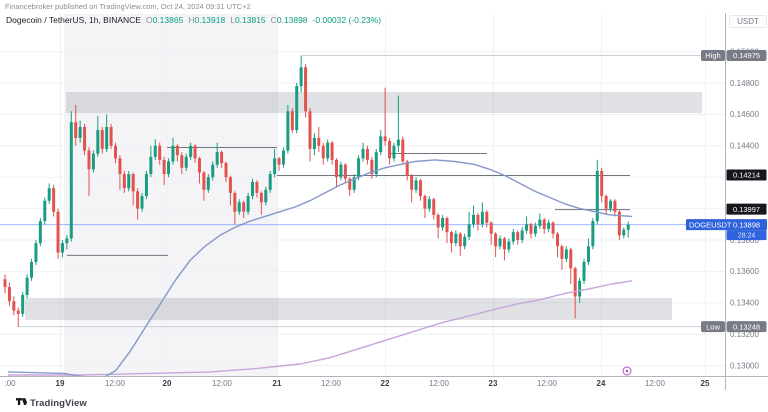  I want to click on price-change: -0.00032 (-0.23%), so click(347, 20).